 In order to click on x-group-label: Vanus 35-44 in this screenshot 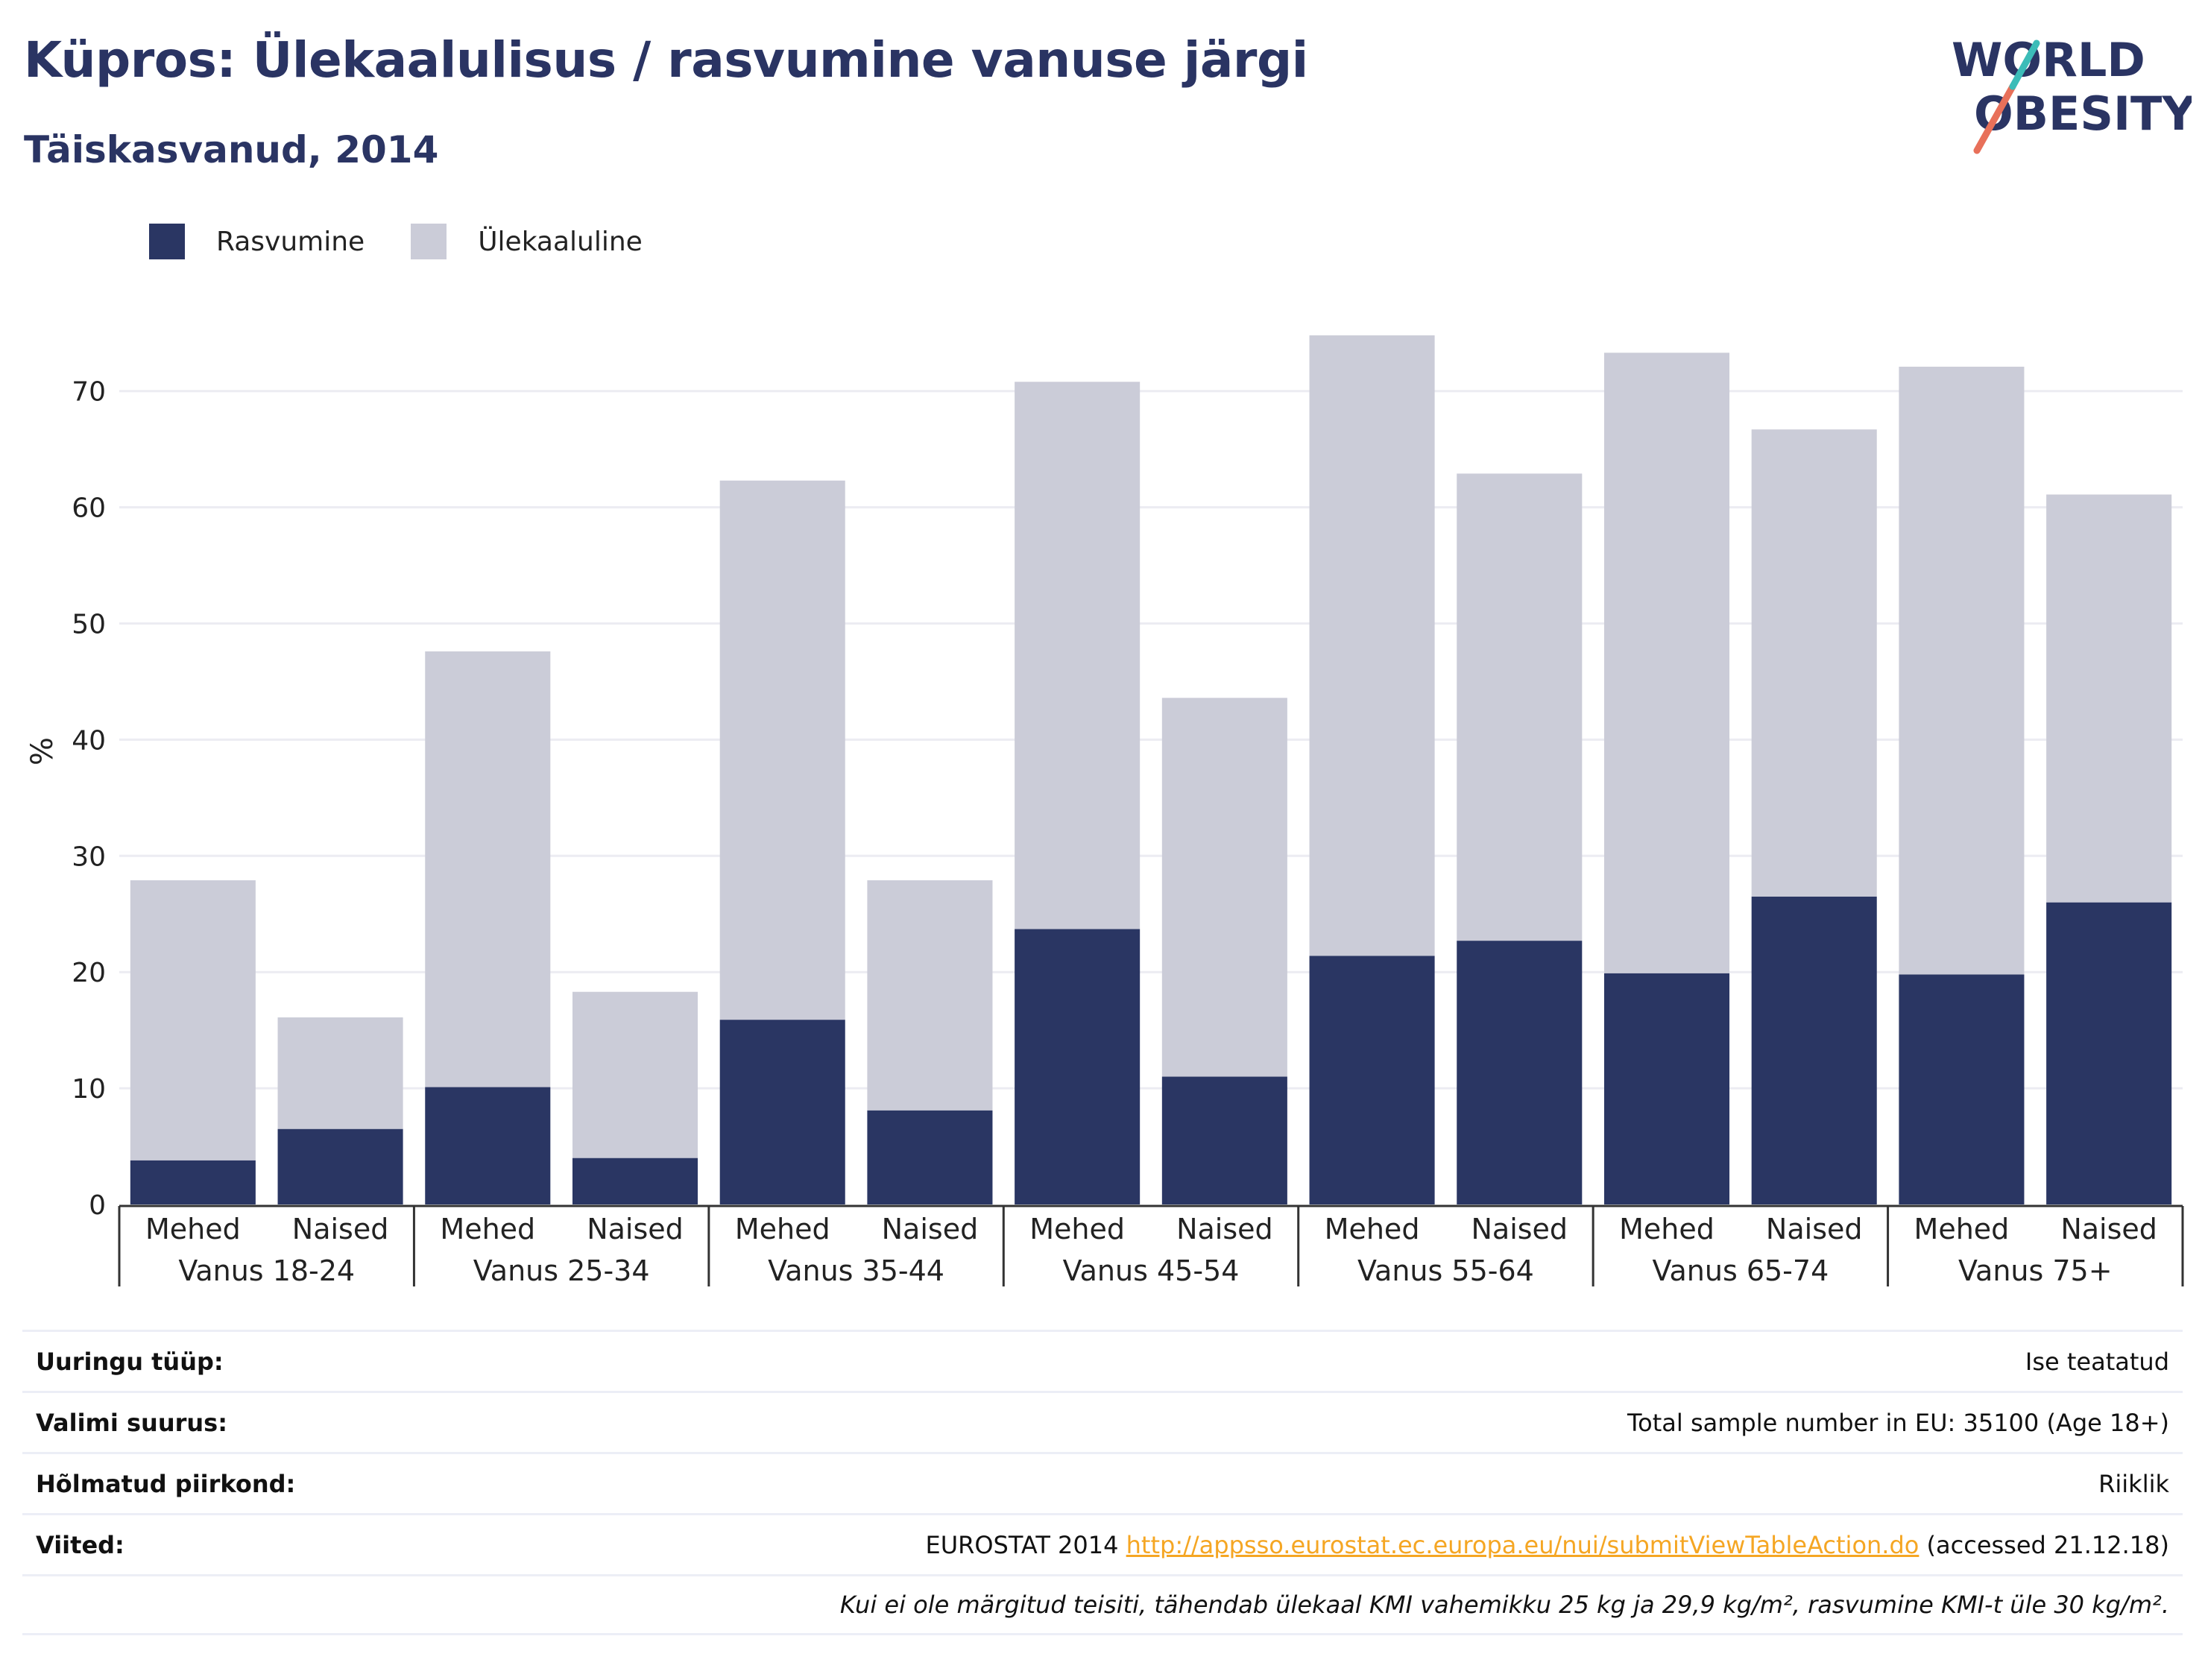, I will do `click(856, 1270)`.